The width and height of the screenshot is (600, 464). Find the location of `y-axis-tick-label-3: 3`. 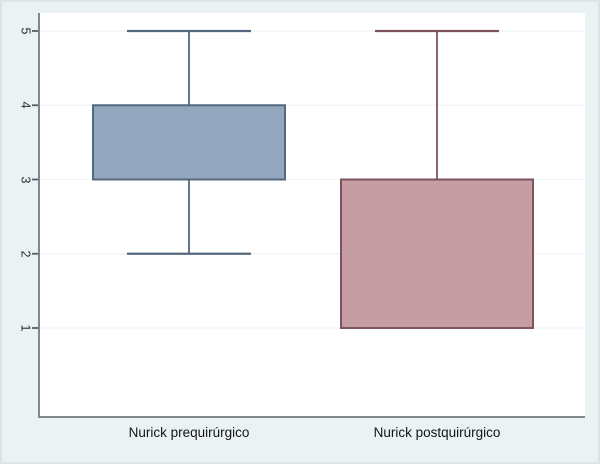

y-axis-tick-label-3: 3 is located at coordinates (25, 179).